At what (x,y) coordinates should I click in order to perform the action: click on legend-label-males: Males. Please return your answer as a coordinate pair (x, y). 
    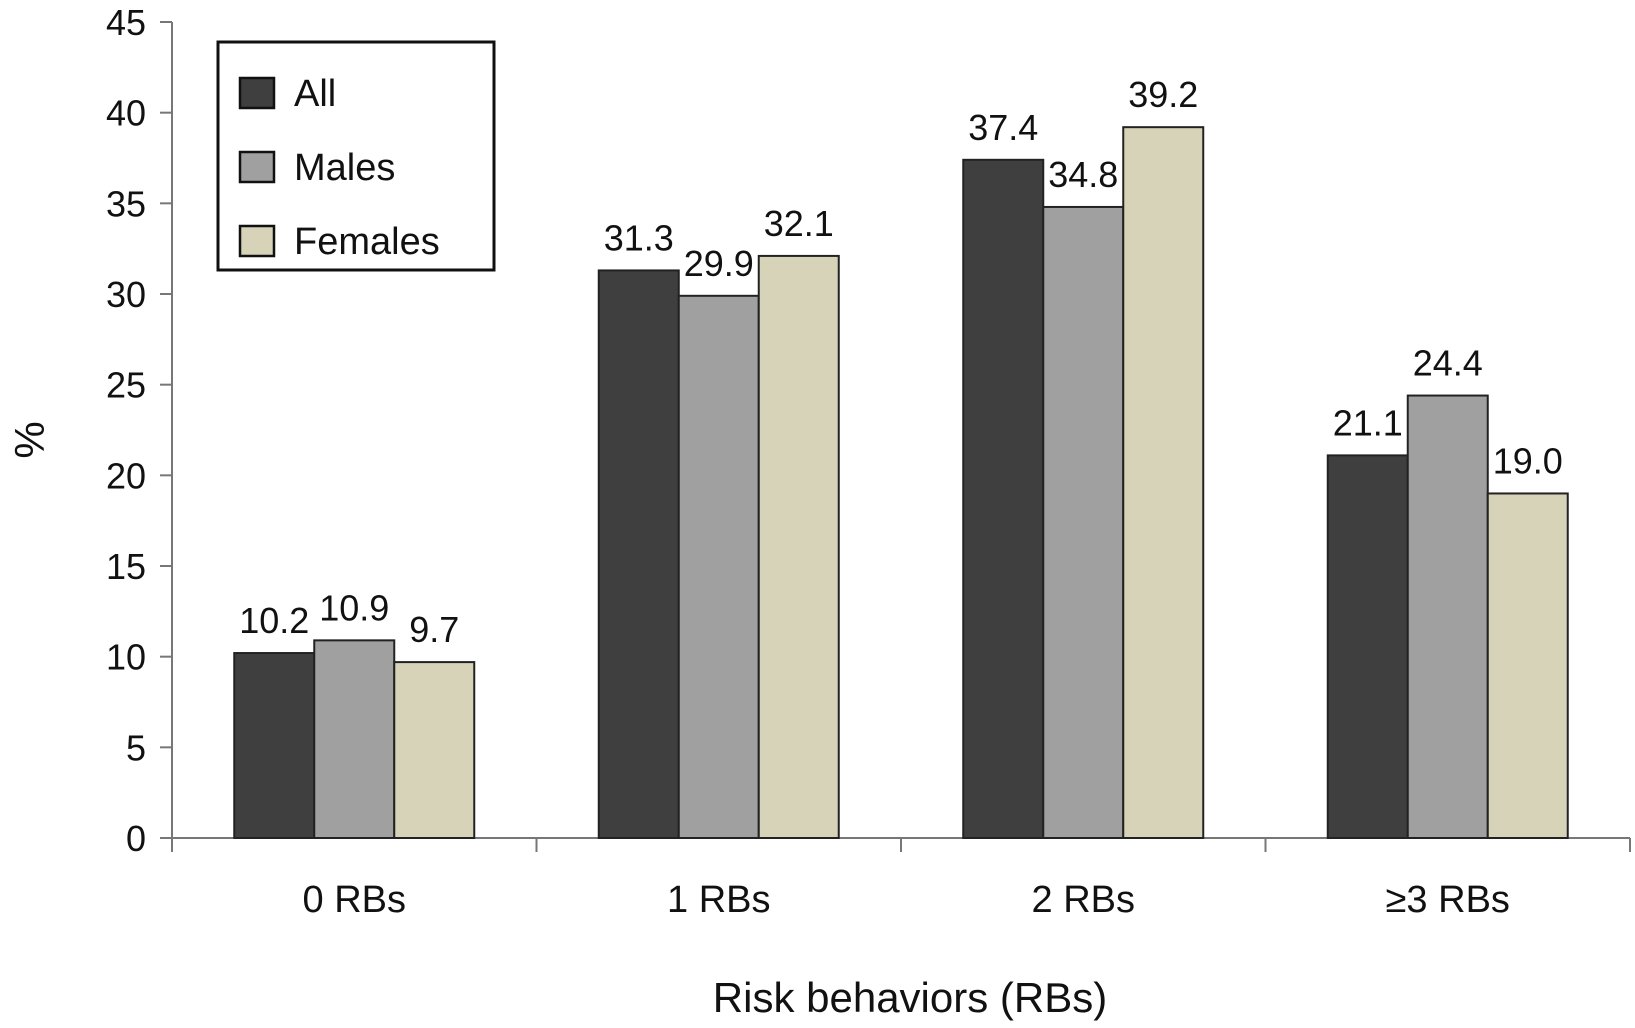
    Looking at the image, I should click on (344, 168).